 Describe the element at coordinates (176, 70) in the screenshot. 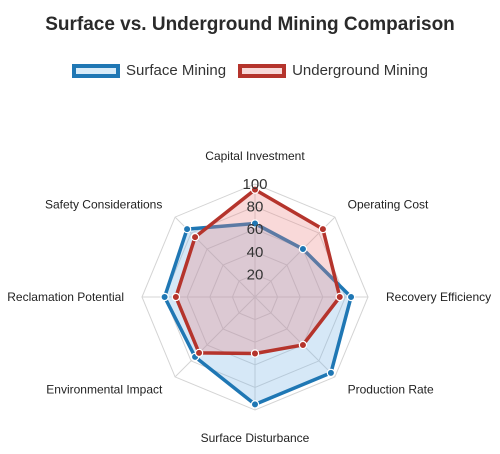

I see `legend-label-surface-mining: Surface Mining` at that location.